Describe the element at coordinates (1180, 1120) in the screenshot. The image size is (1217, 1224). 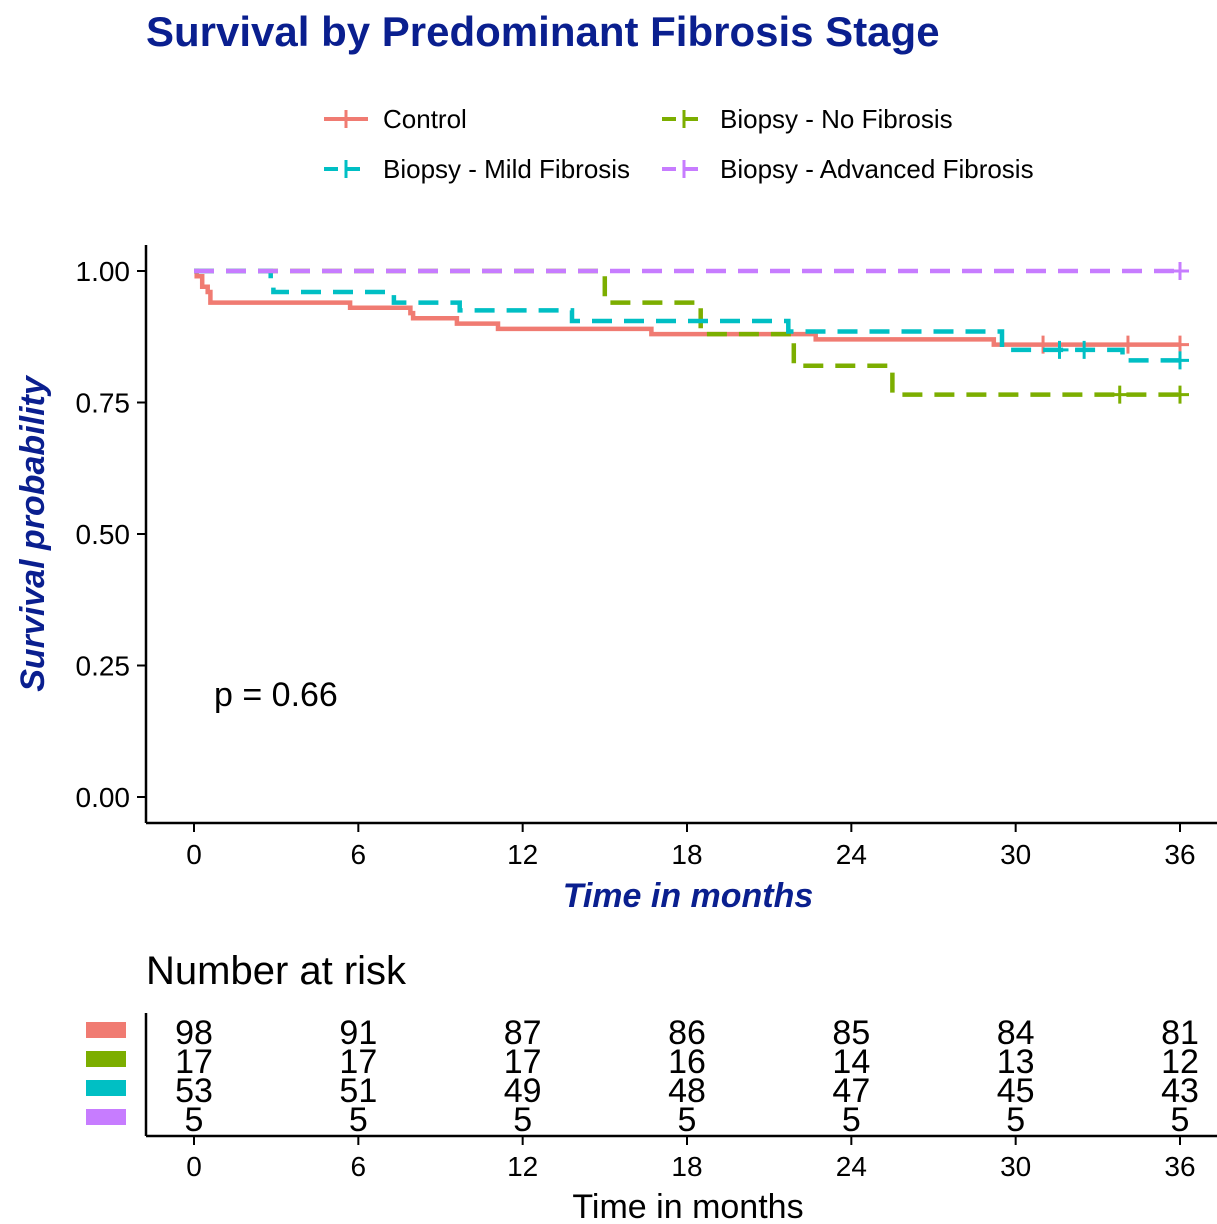
I see `risk-cell-biopsy-advanced-fibrosis-t36: 5` at that location.